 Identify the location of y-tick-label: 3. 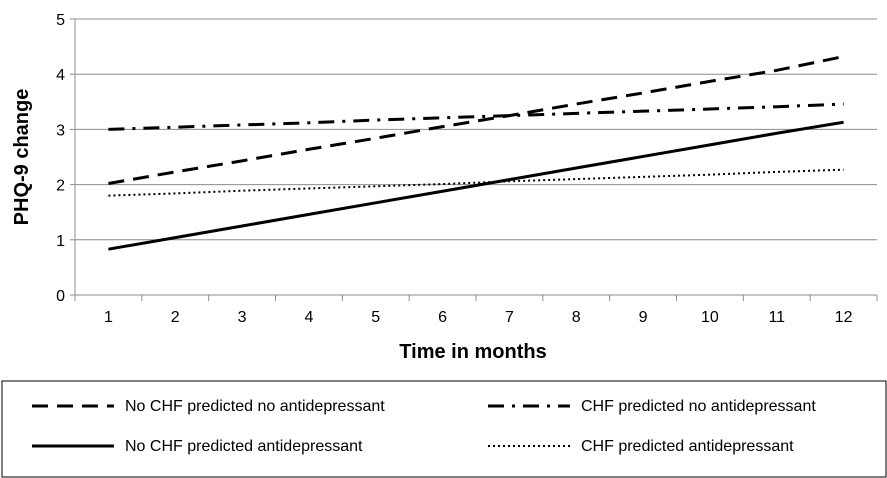
(60, 130).